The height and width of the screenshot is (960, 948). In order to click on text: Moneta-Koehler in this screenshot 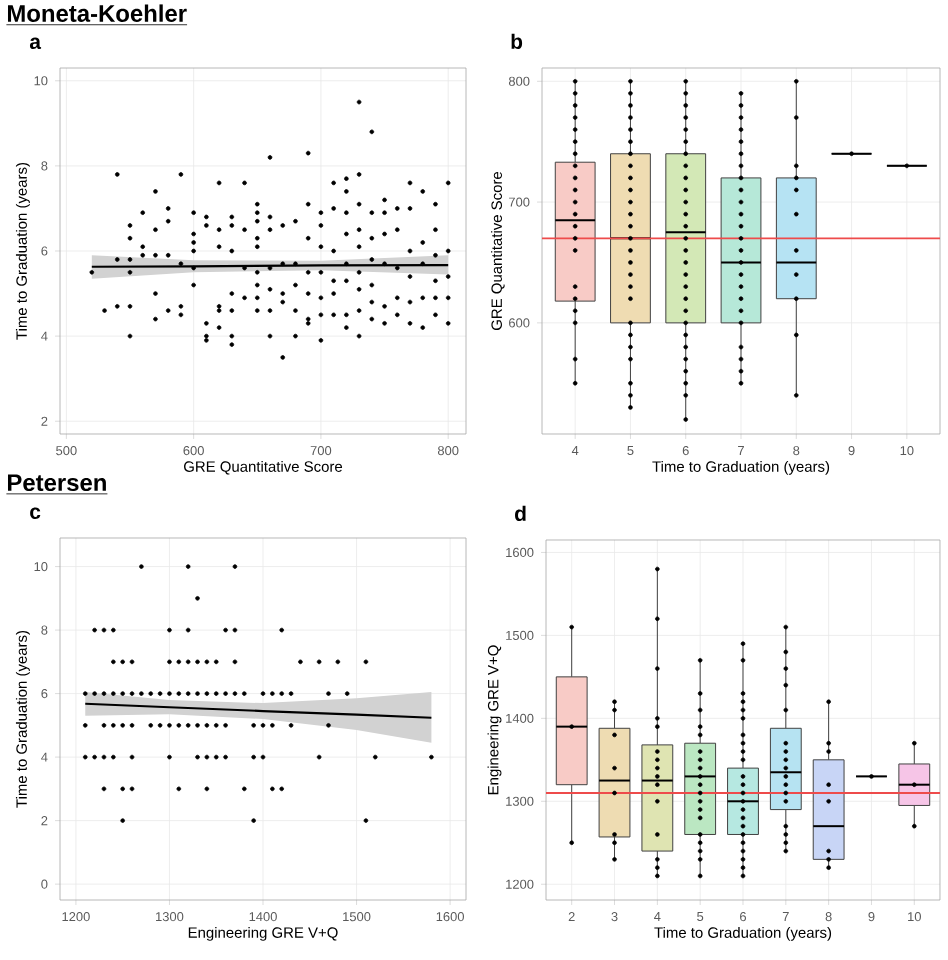, I will do `click(97, 13)`.